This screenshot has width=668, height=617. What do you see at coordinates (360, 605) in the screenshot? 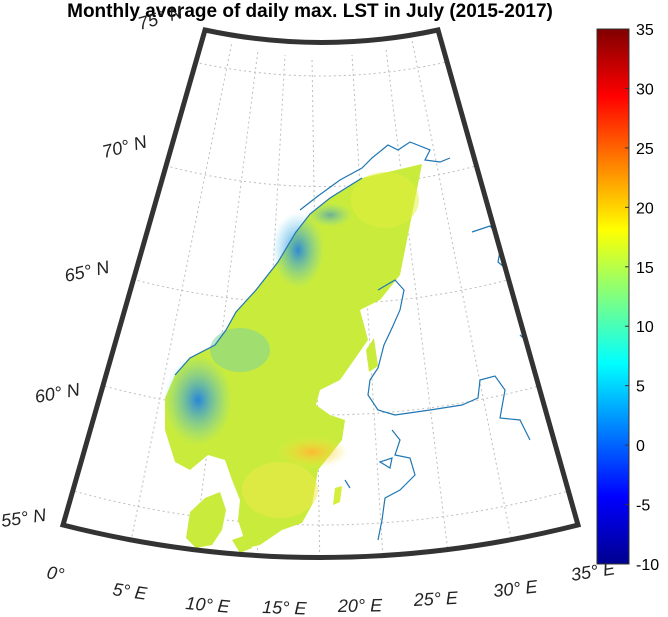
I see `longitude-label: 20° E` at bounding box center [360, 605].